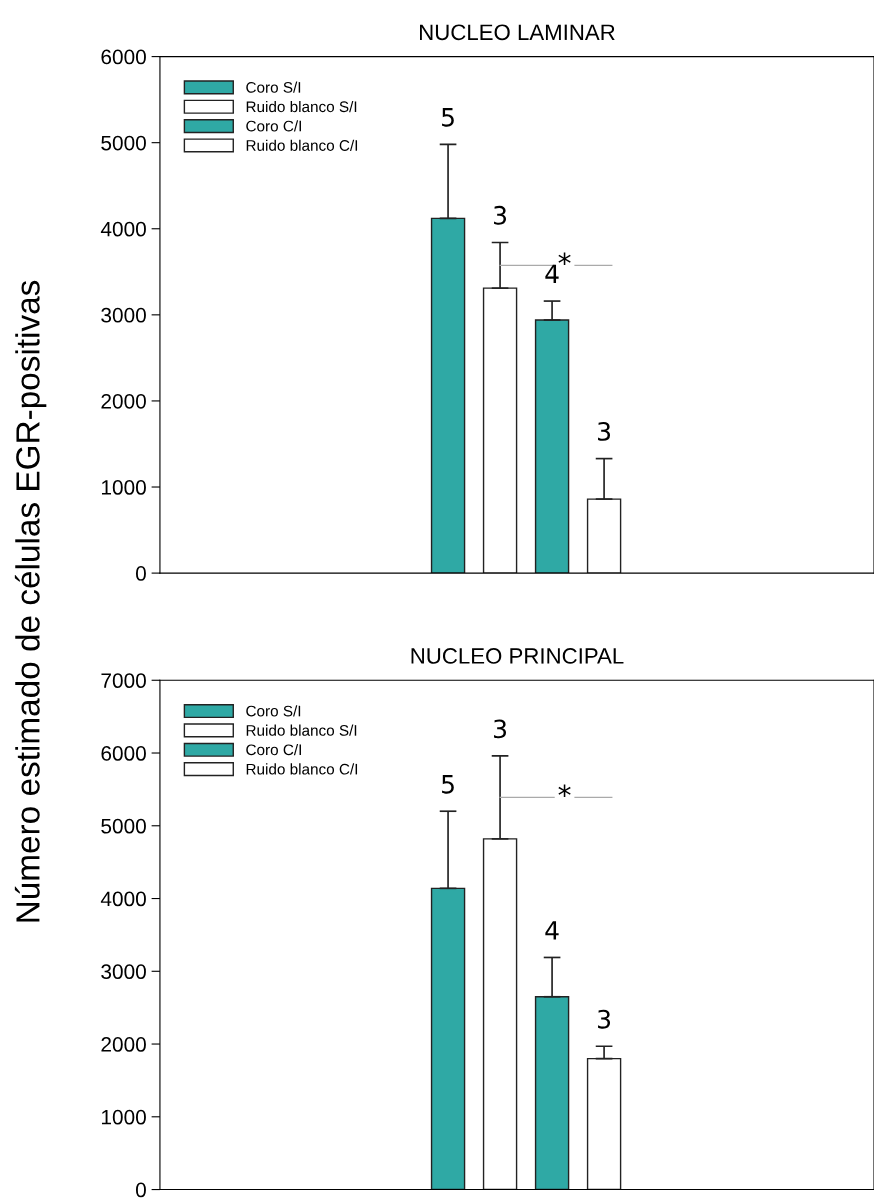 Image resolution: width=874 pixels, height=1204 pixels. I want to click on y-tick-label: 7000, so click(123, 681).